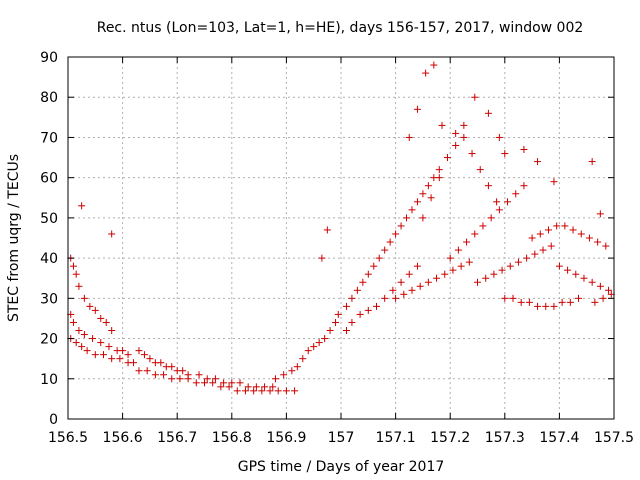 Image resolution: width=640 pixels, height=480 pixels. I want to click on y-tick-label: 30, so click(49, 299).